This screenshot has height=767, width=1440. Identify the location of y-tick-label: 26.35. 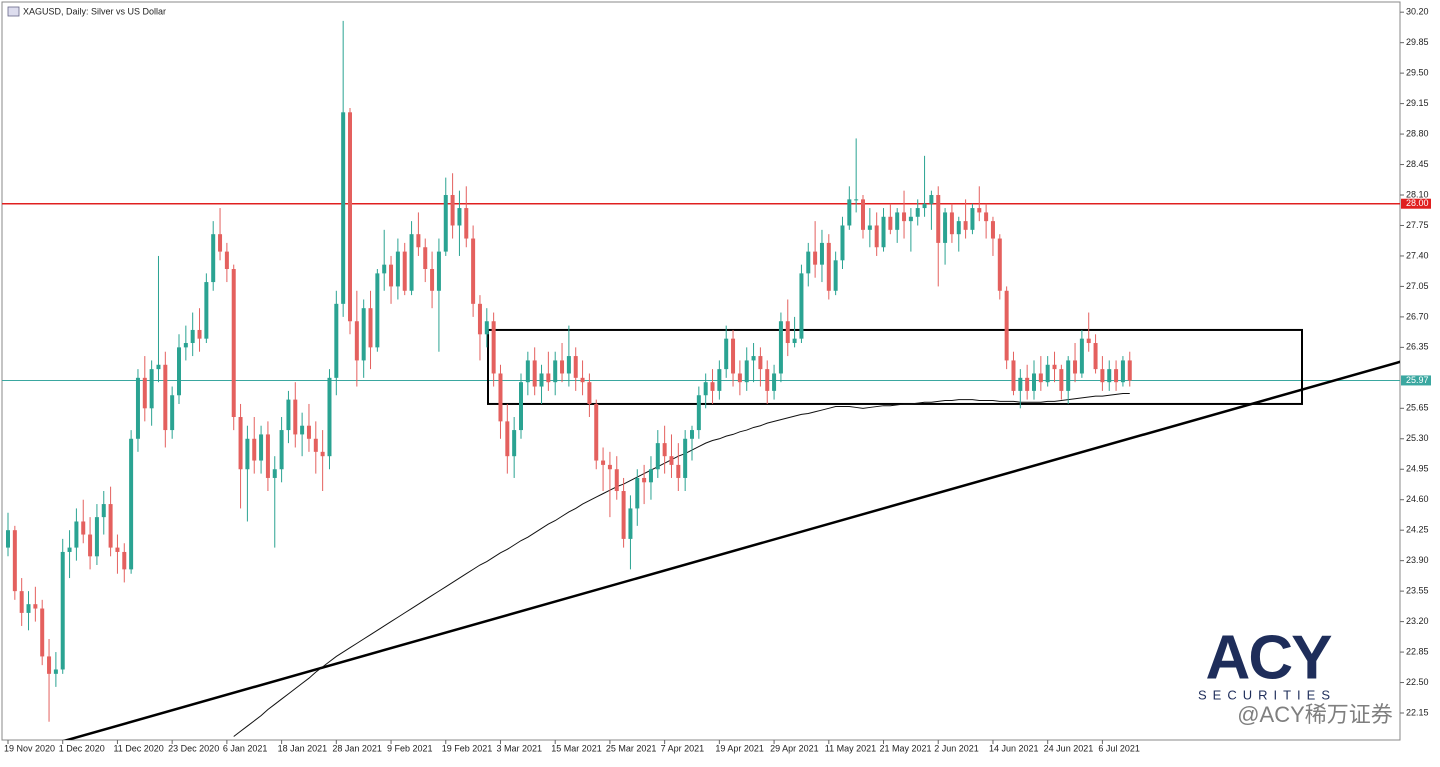
(1417, 347).